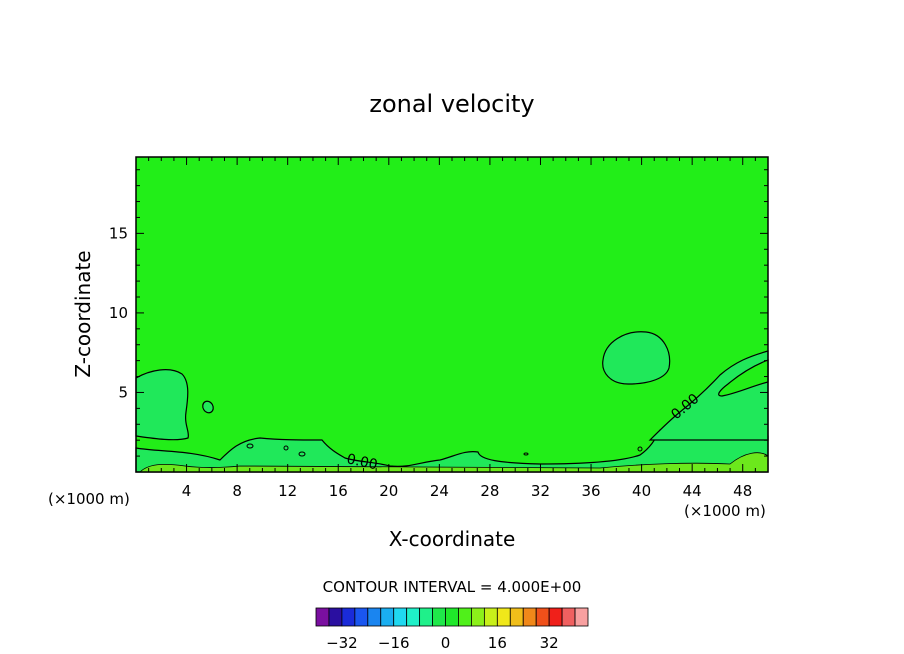 Image resolution: width=904 pixels, height=654 pixels. What do you see at coordinates (237, 491) in the screenshot?
I see `x-tick-label: 8` at bounding box center [237, 491].